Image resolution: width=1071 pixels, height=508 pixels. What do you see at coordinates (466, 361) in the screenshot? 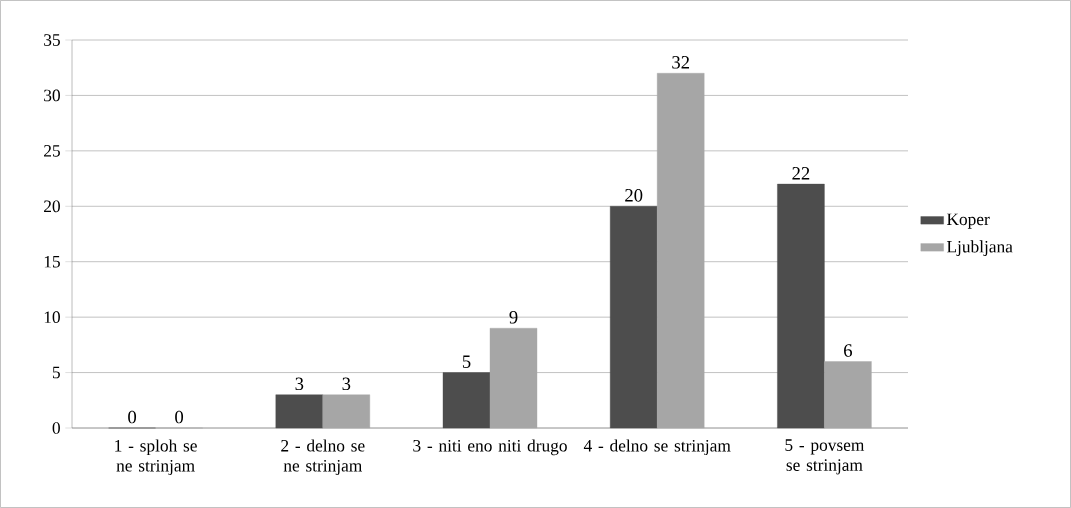
I see `data-label: 5` at bounding box center [466, 361].